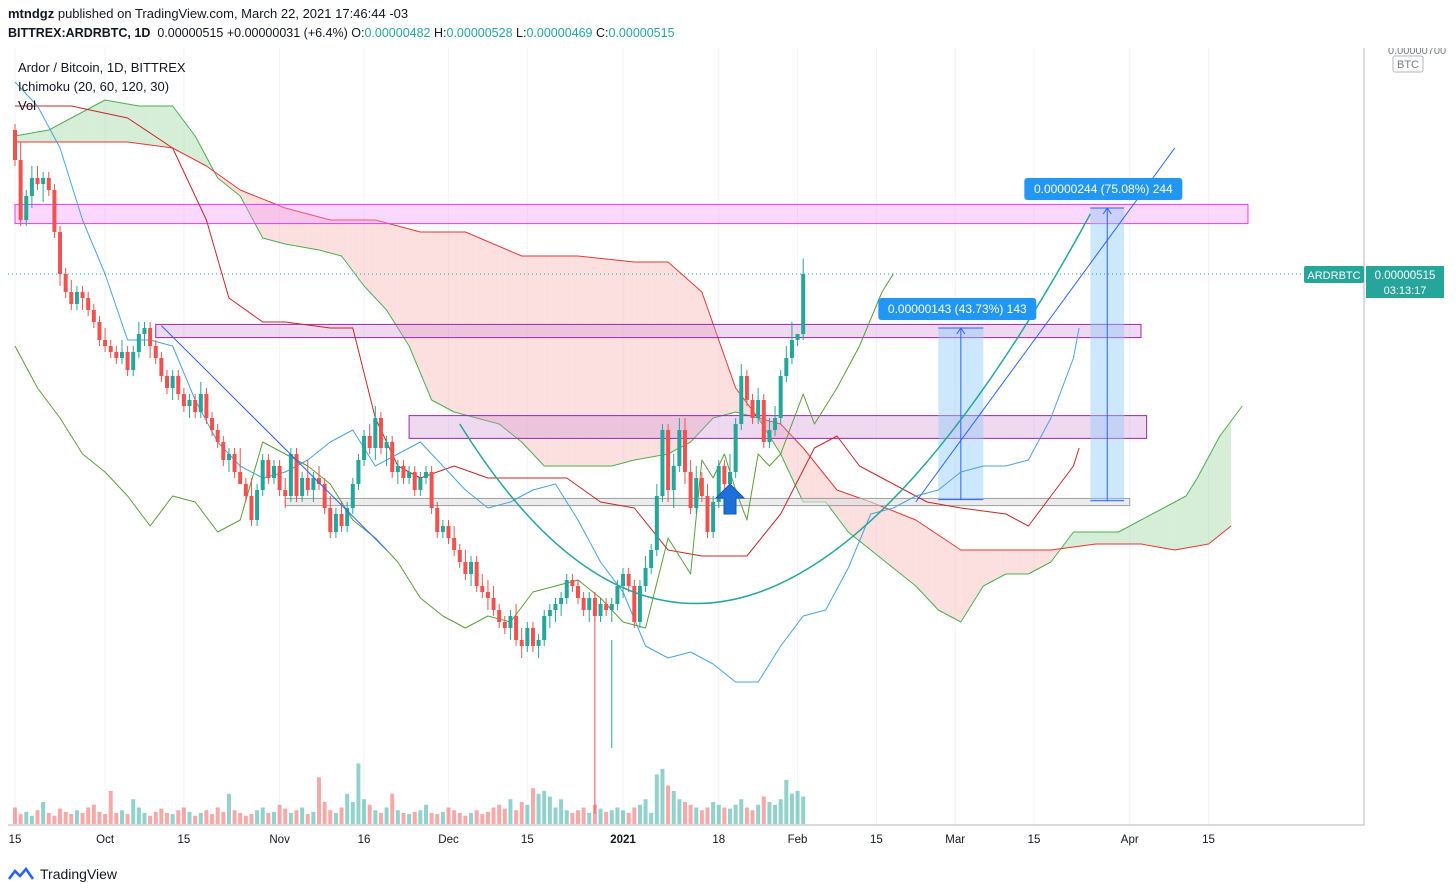 Image resolution: width=1456 pixels, height=894 pixels. What do you see at coordinates (79, 874) in the screenshot?
I see `brand-name: TradingView` at bounding box center [79, 874].